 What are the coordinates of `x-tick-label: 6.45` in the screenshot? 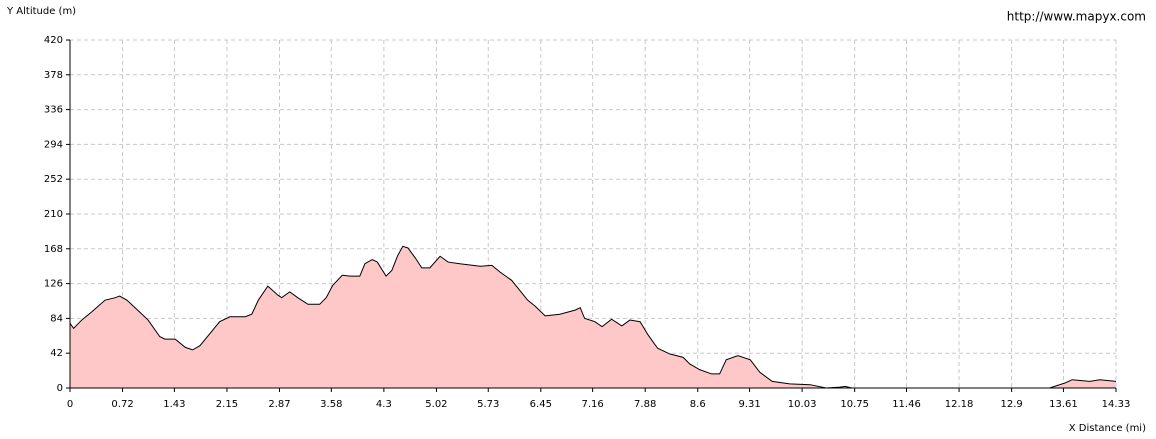 It's located at (541, 404).